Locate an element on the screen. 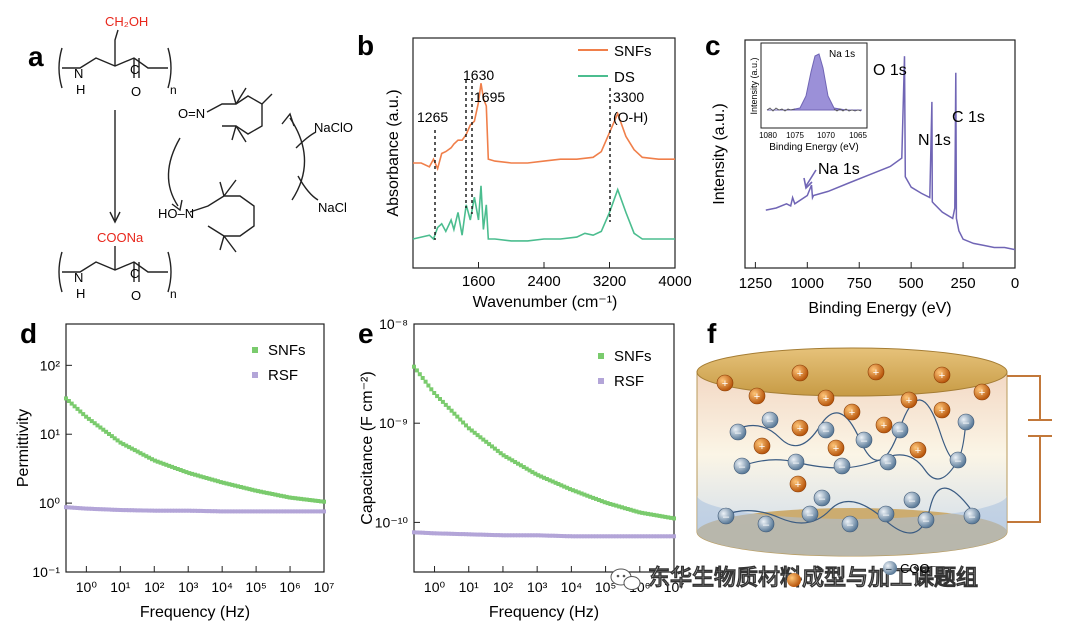 The width and height of the screenshot is (1080, 625). atom-h-bottom: H is located at coordinates (80, 293).